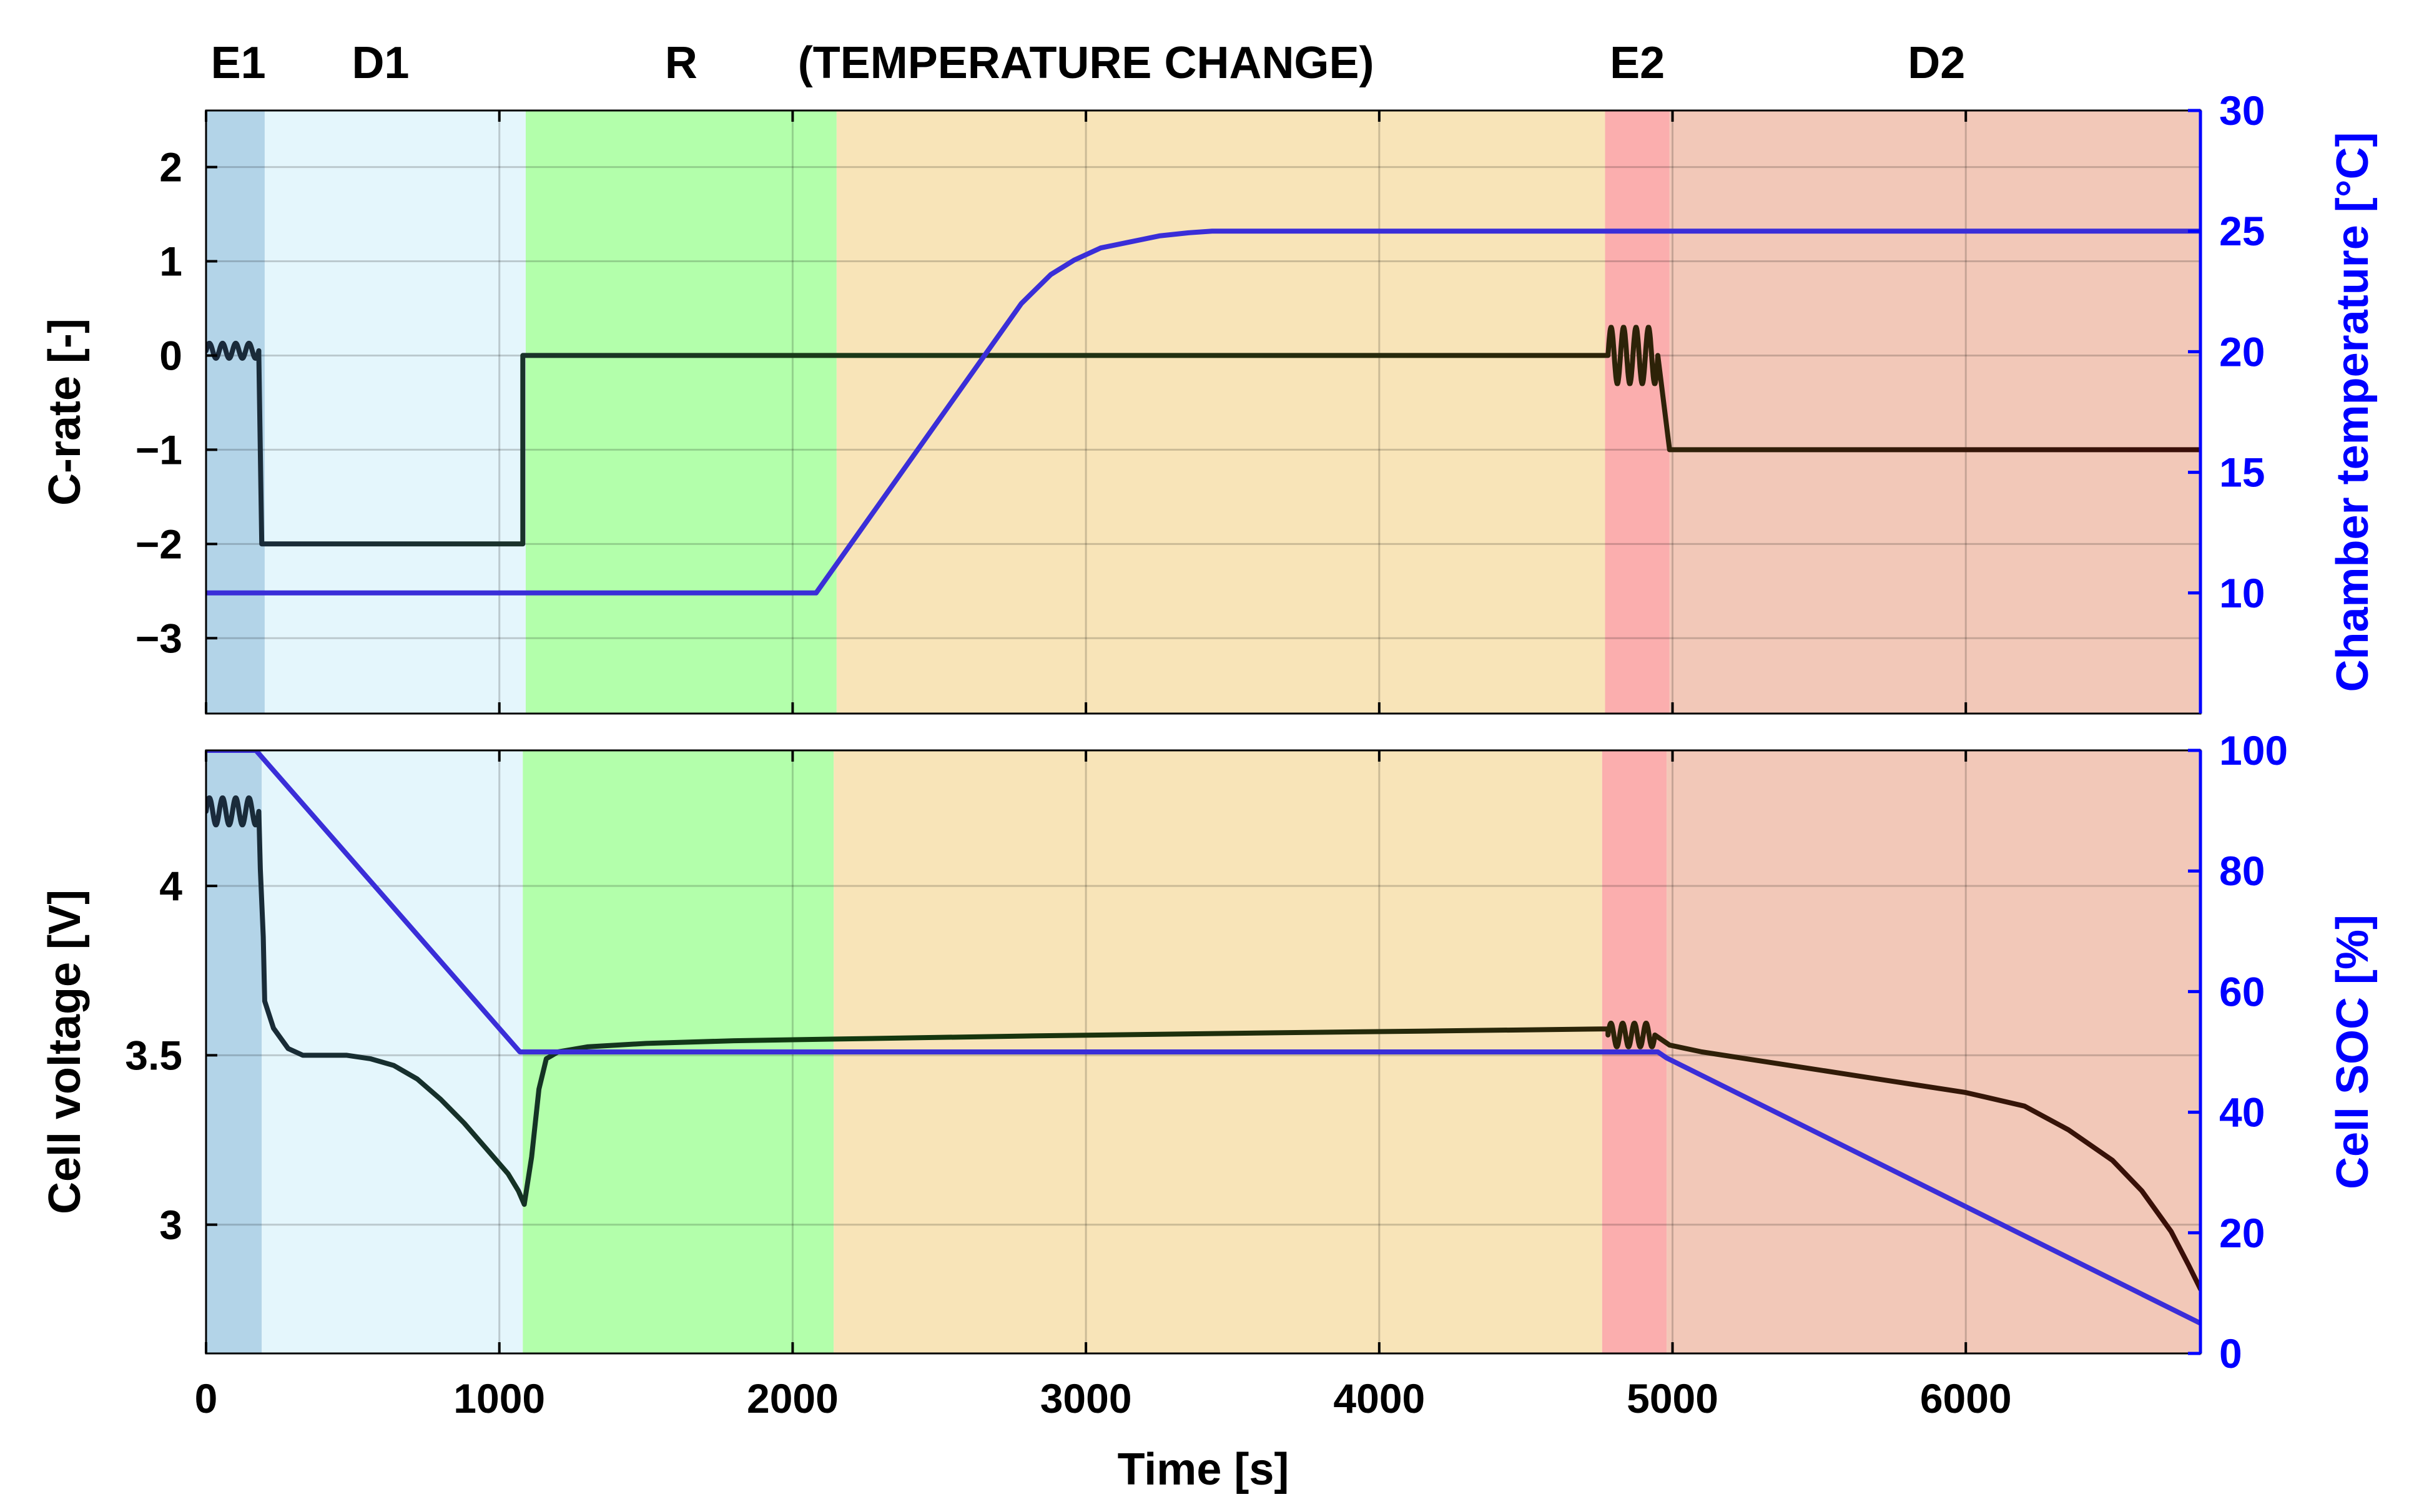  What do you see at coordinates (1637, 63) in the screenshot?
I see `phase-label-e2: E2` at bounding box center [1637, 63].